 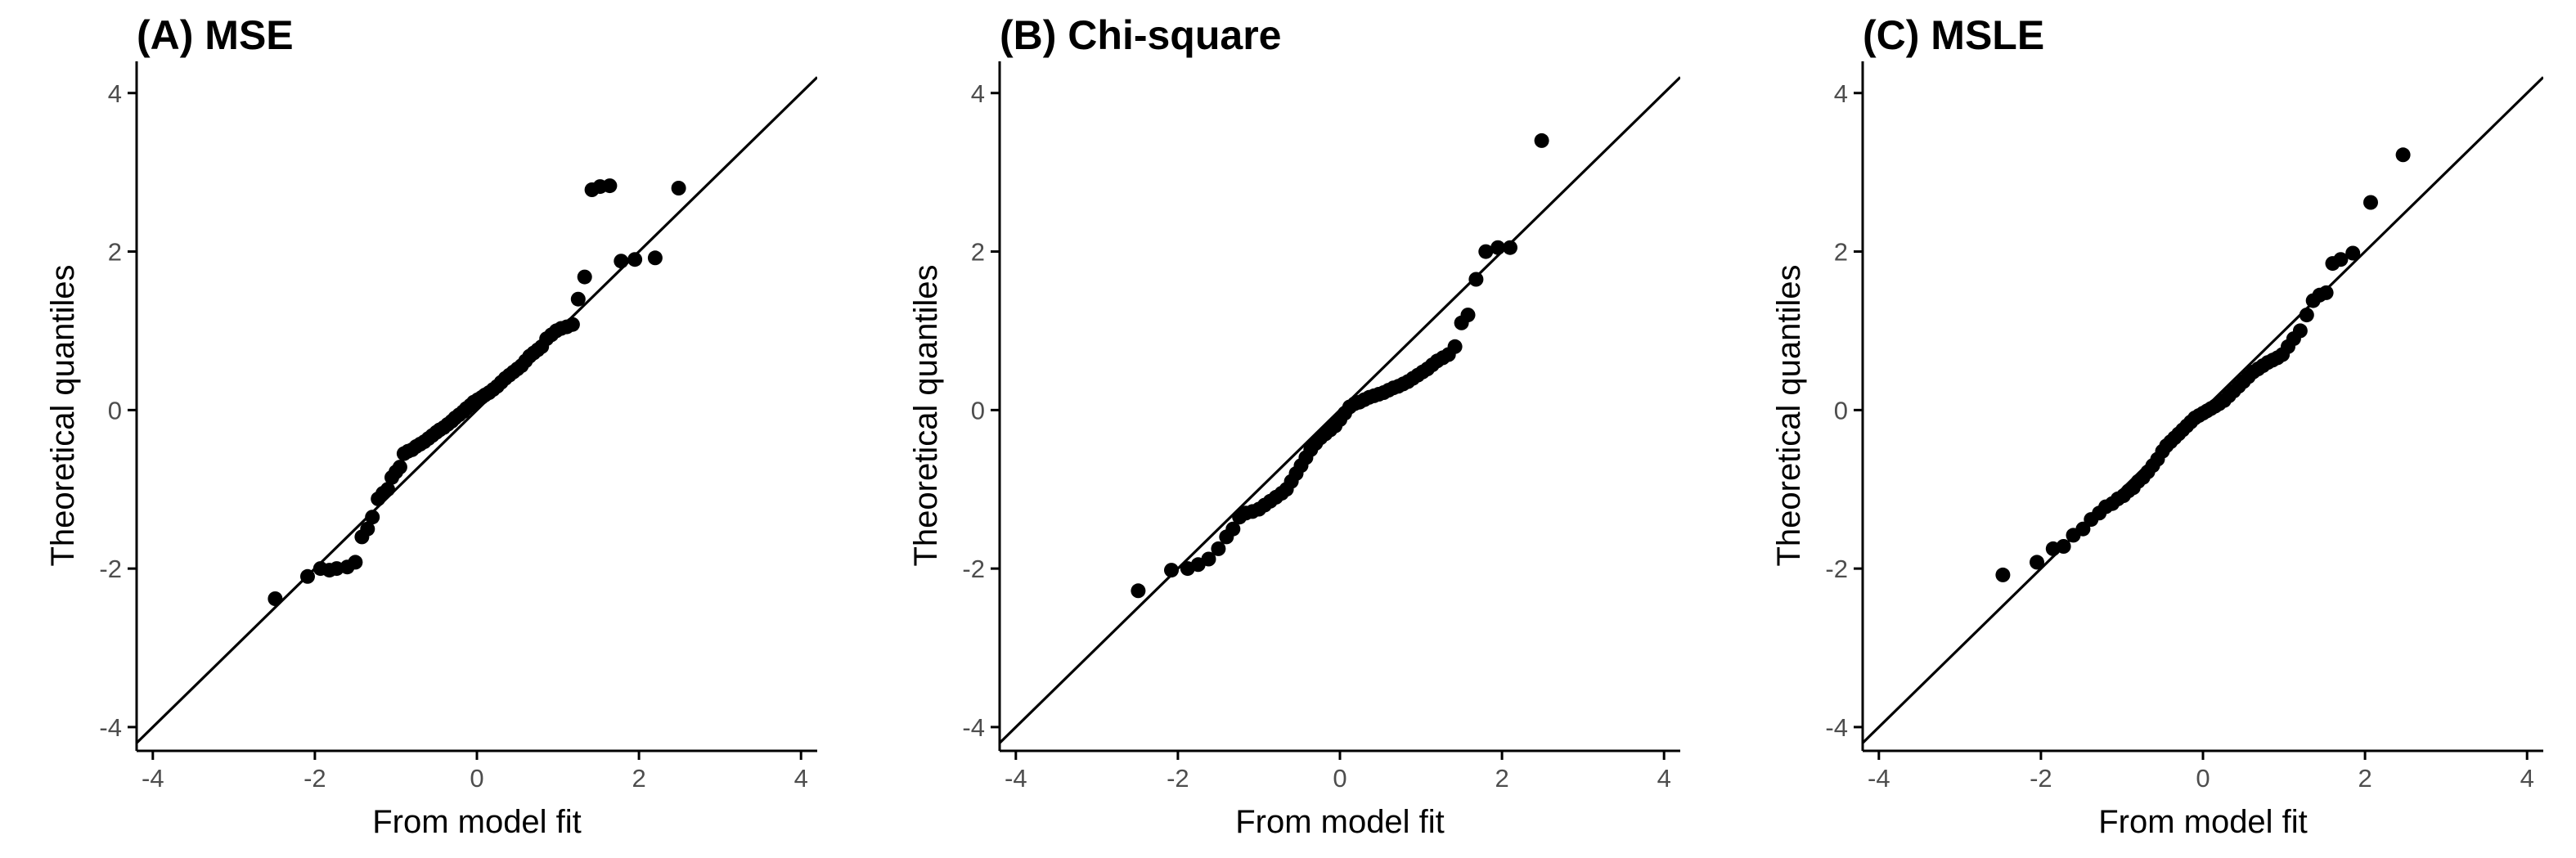 What do you see at coordinates (1841, 410) in the screenshot?
I see `panel-c-y-tick-label: 0` at bounding box center [1841, 410].